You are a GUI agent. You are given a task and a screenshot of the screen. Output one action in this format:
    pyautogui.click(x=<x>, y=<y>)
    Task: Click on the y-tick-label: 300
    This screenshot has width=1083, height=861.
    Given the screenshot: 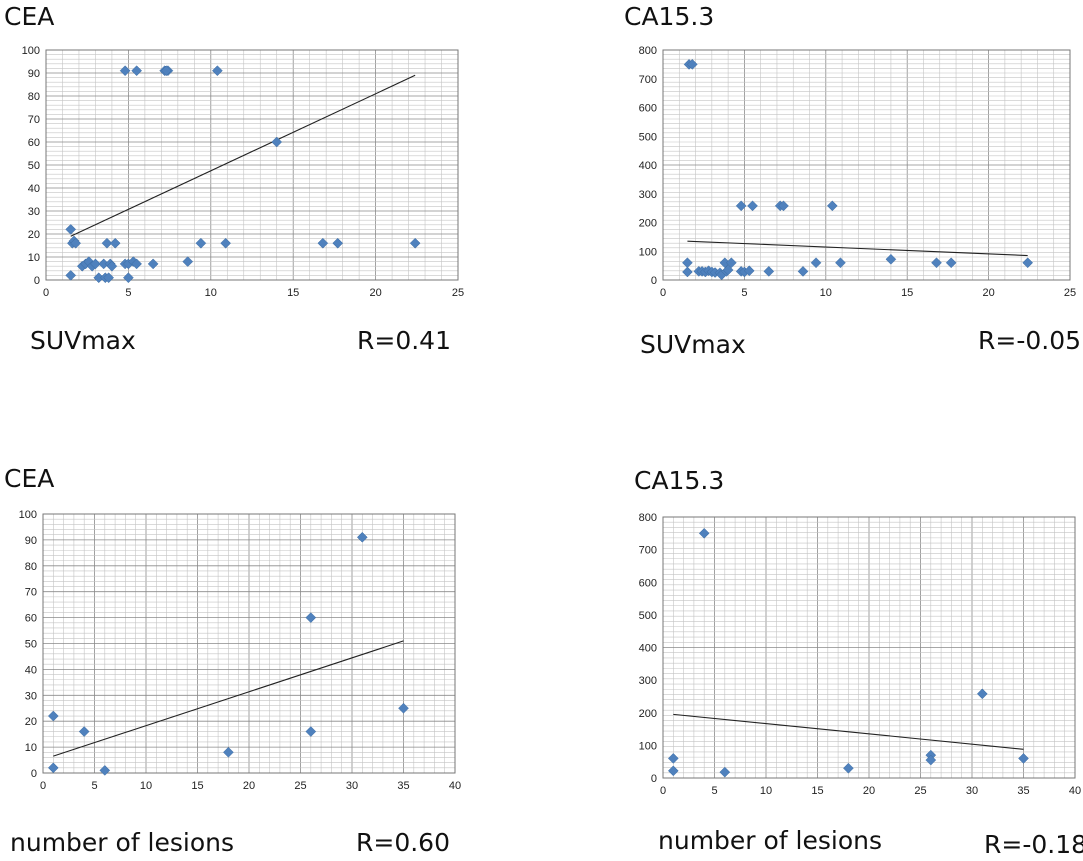 What is the action you would take?
    pyautogui.click(x=648, y=681)
    